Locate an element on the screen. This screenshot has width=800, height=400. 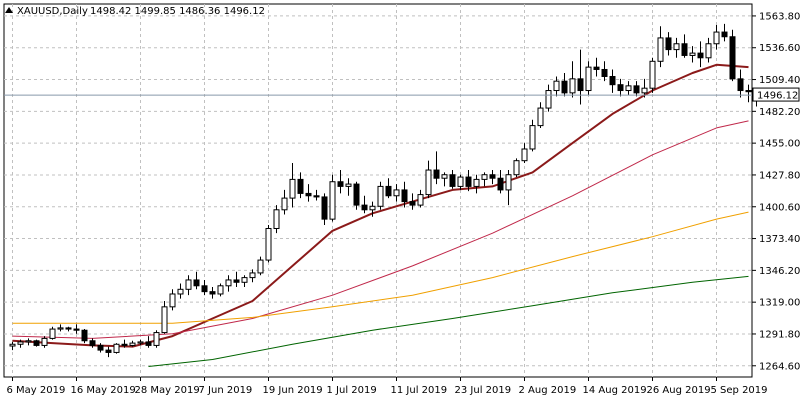
current-price-tag-bg is located at coordinates (776, 94).